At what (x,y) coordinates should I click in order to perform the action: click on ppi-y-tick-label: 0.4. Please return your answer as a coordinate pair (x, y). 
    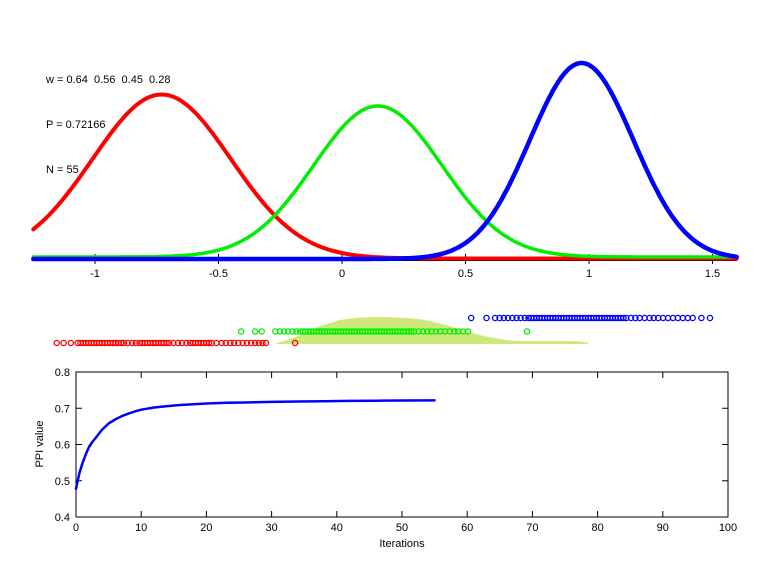
    Looking at the image, I should click on (62, 518).